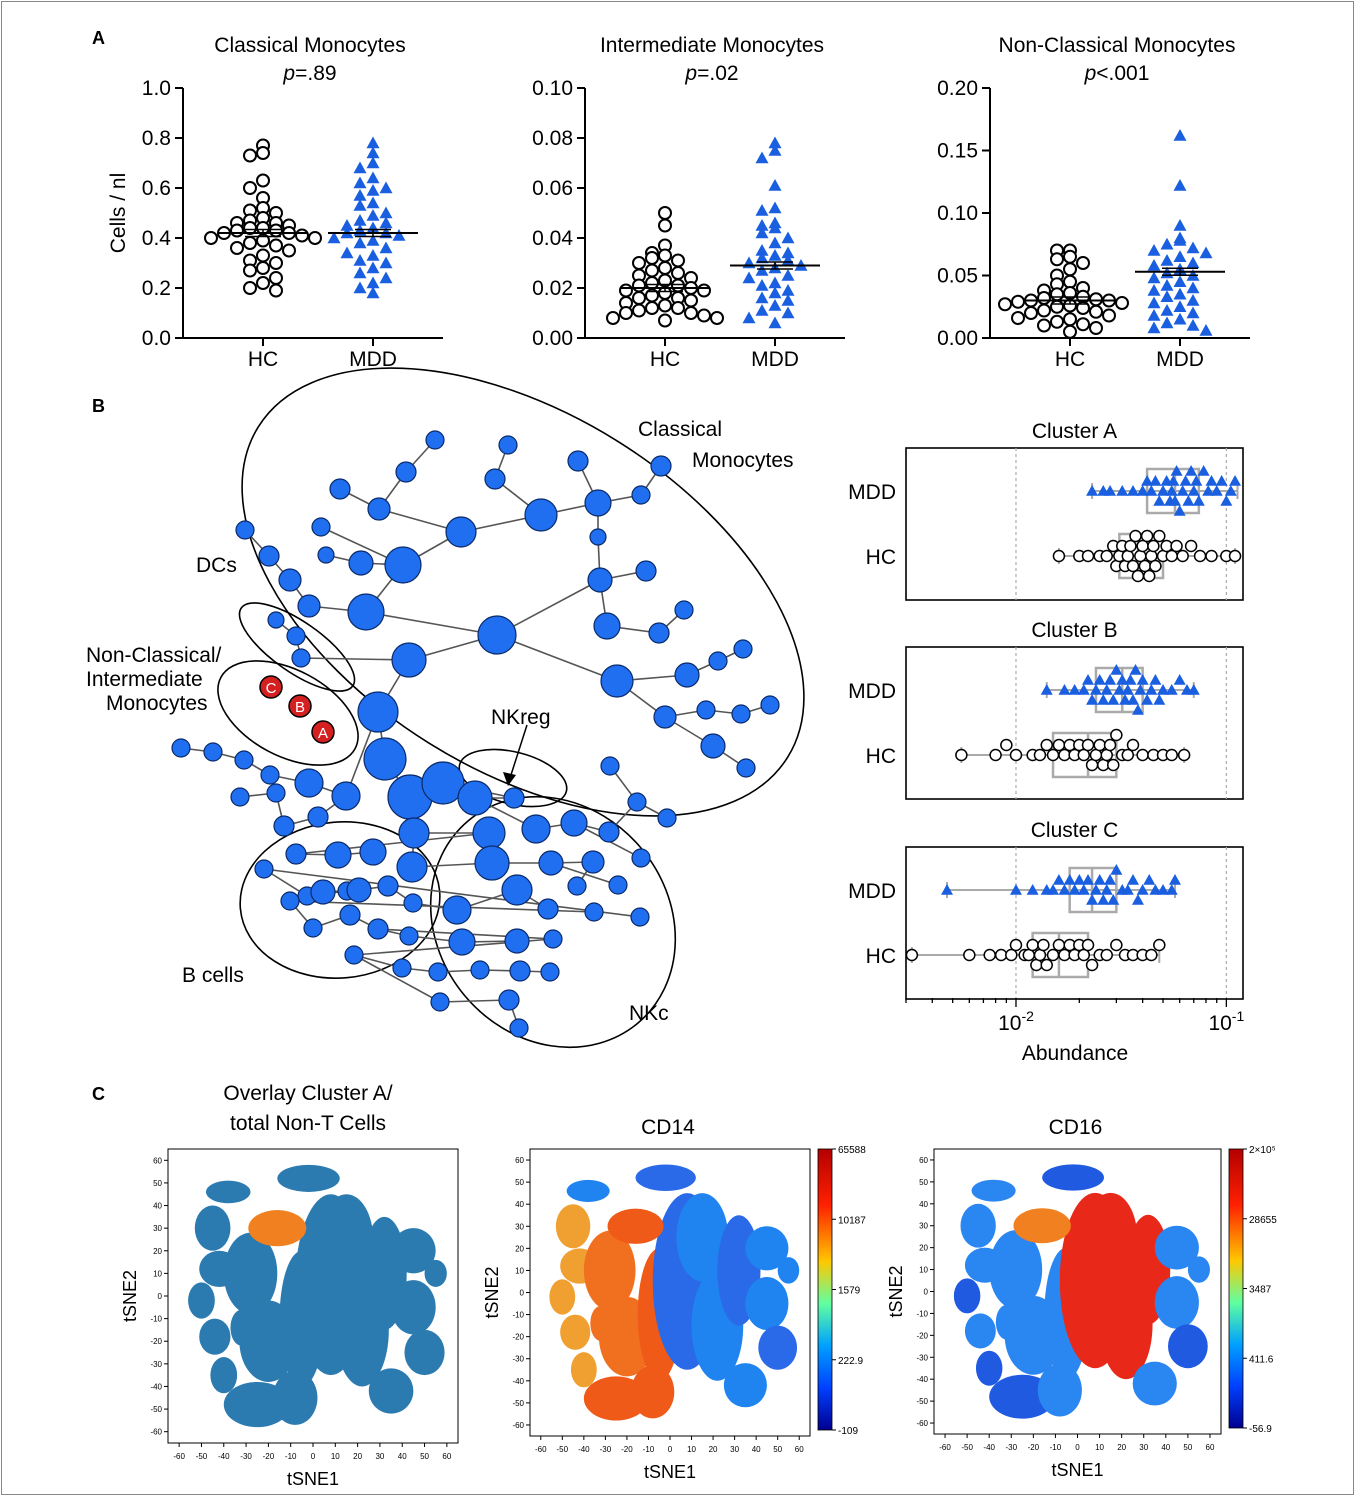  What do you see at coordinates (315, 73) in the screenshot?
I see `p-value: =.89` at bounding box center [315, 73].